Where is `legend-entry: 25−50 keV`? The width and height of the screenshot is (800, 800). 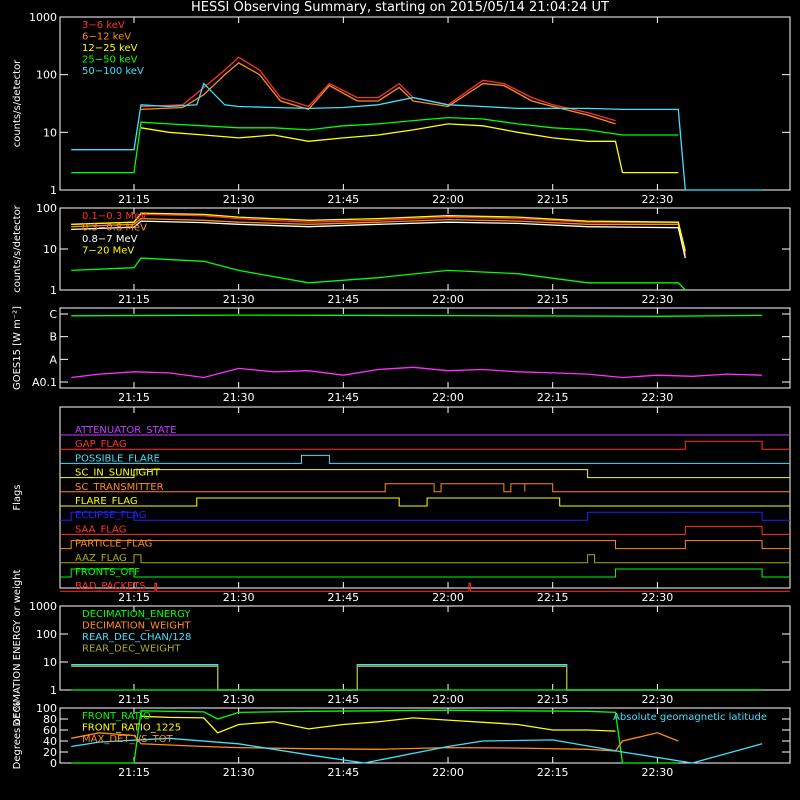 legend-entry: 25−50 keV is located at coordinates (110, 60).